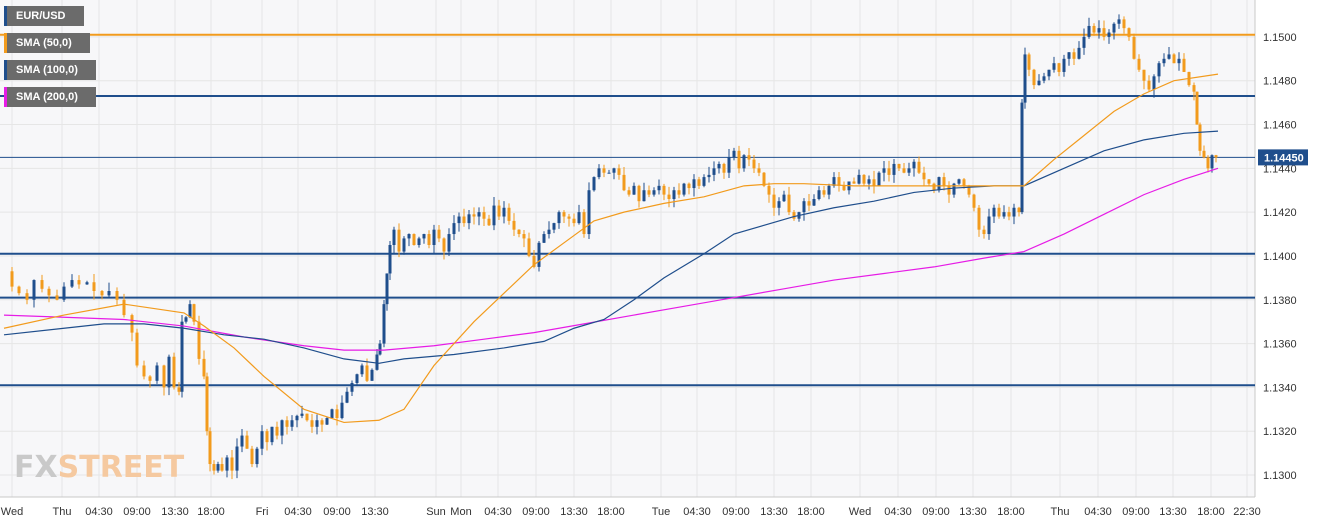  What do you see at coordinates (1280, 38) in the screenshot?
I see `y-tick-label: 1.1500` at bounding box center [1280, 38].